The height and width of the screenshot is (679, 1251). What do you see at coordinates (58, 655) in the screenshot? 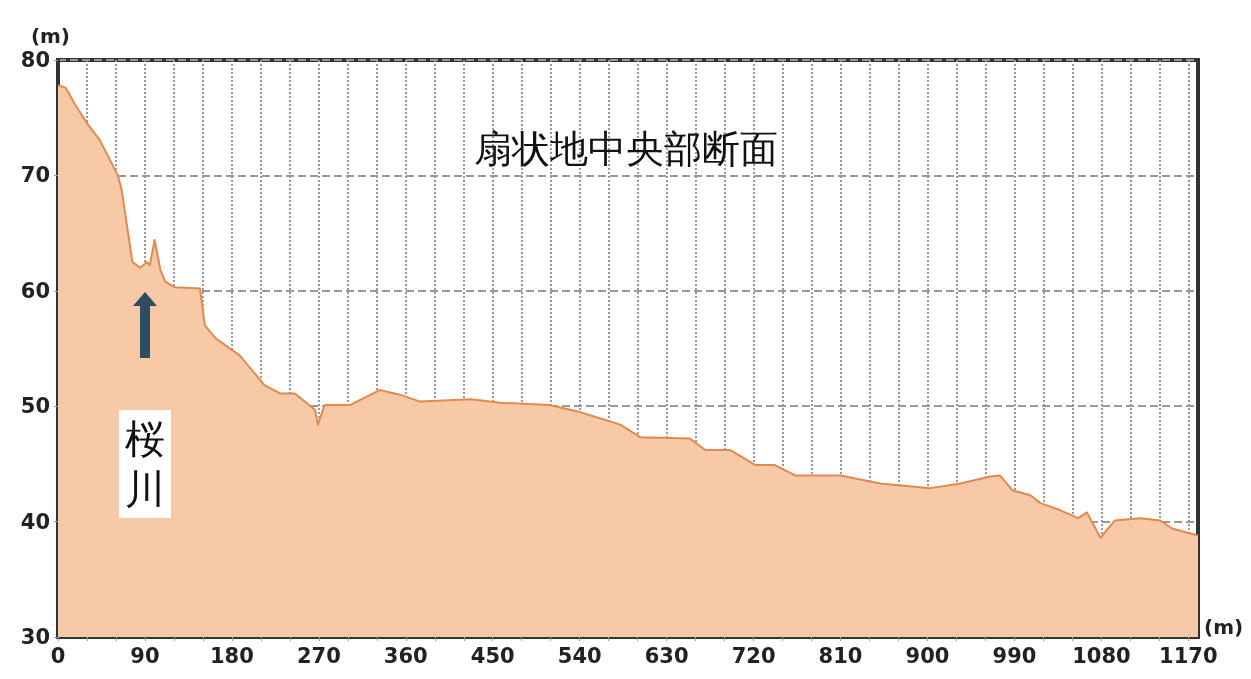
I see `x-tick-label: 0` at bounding box center [58, 655].